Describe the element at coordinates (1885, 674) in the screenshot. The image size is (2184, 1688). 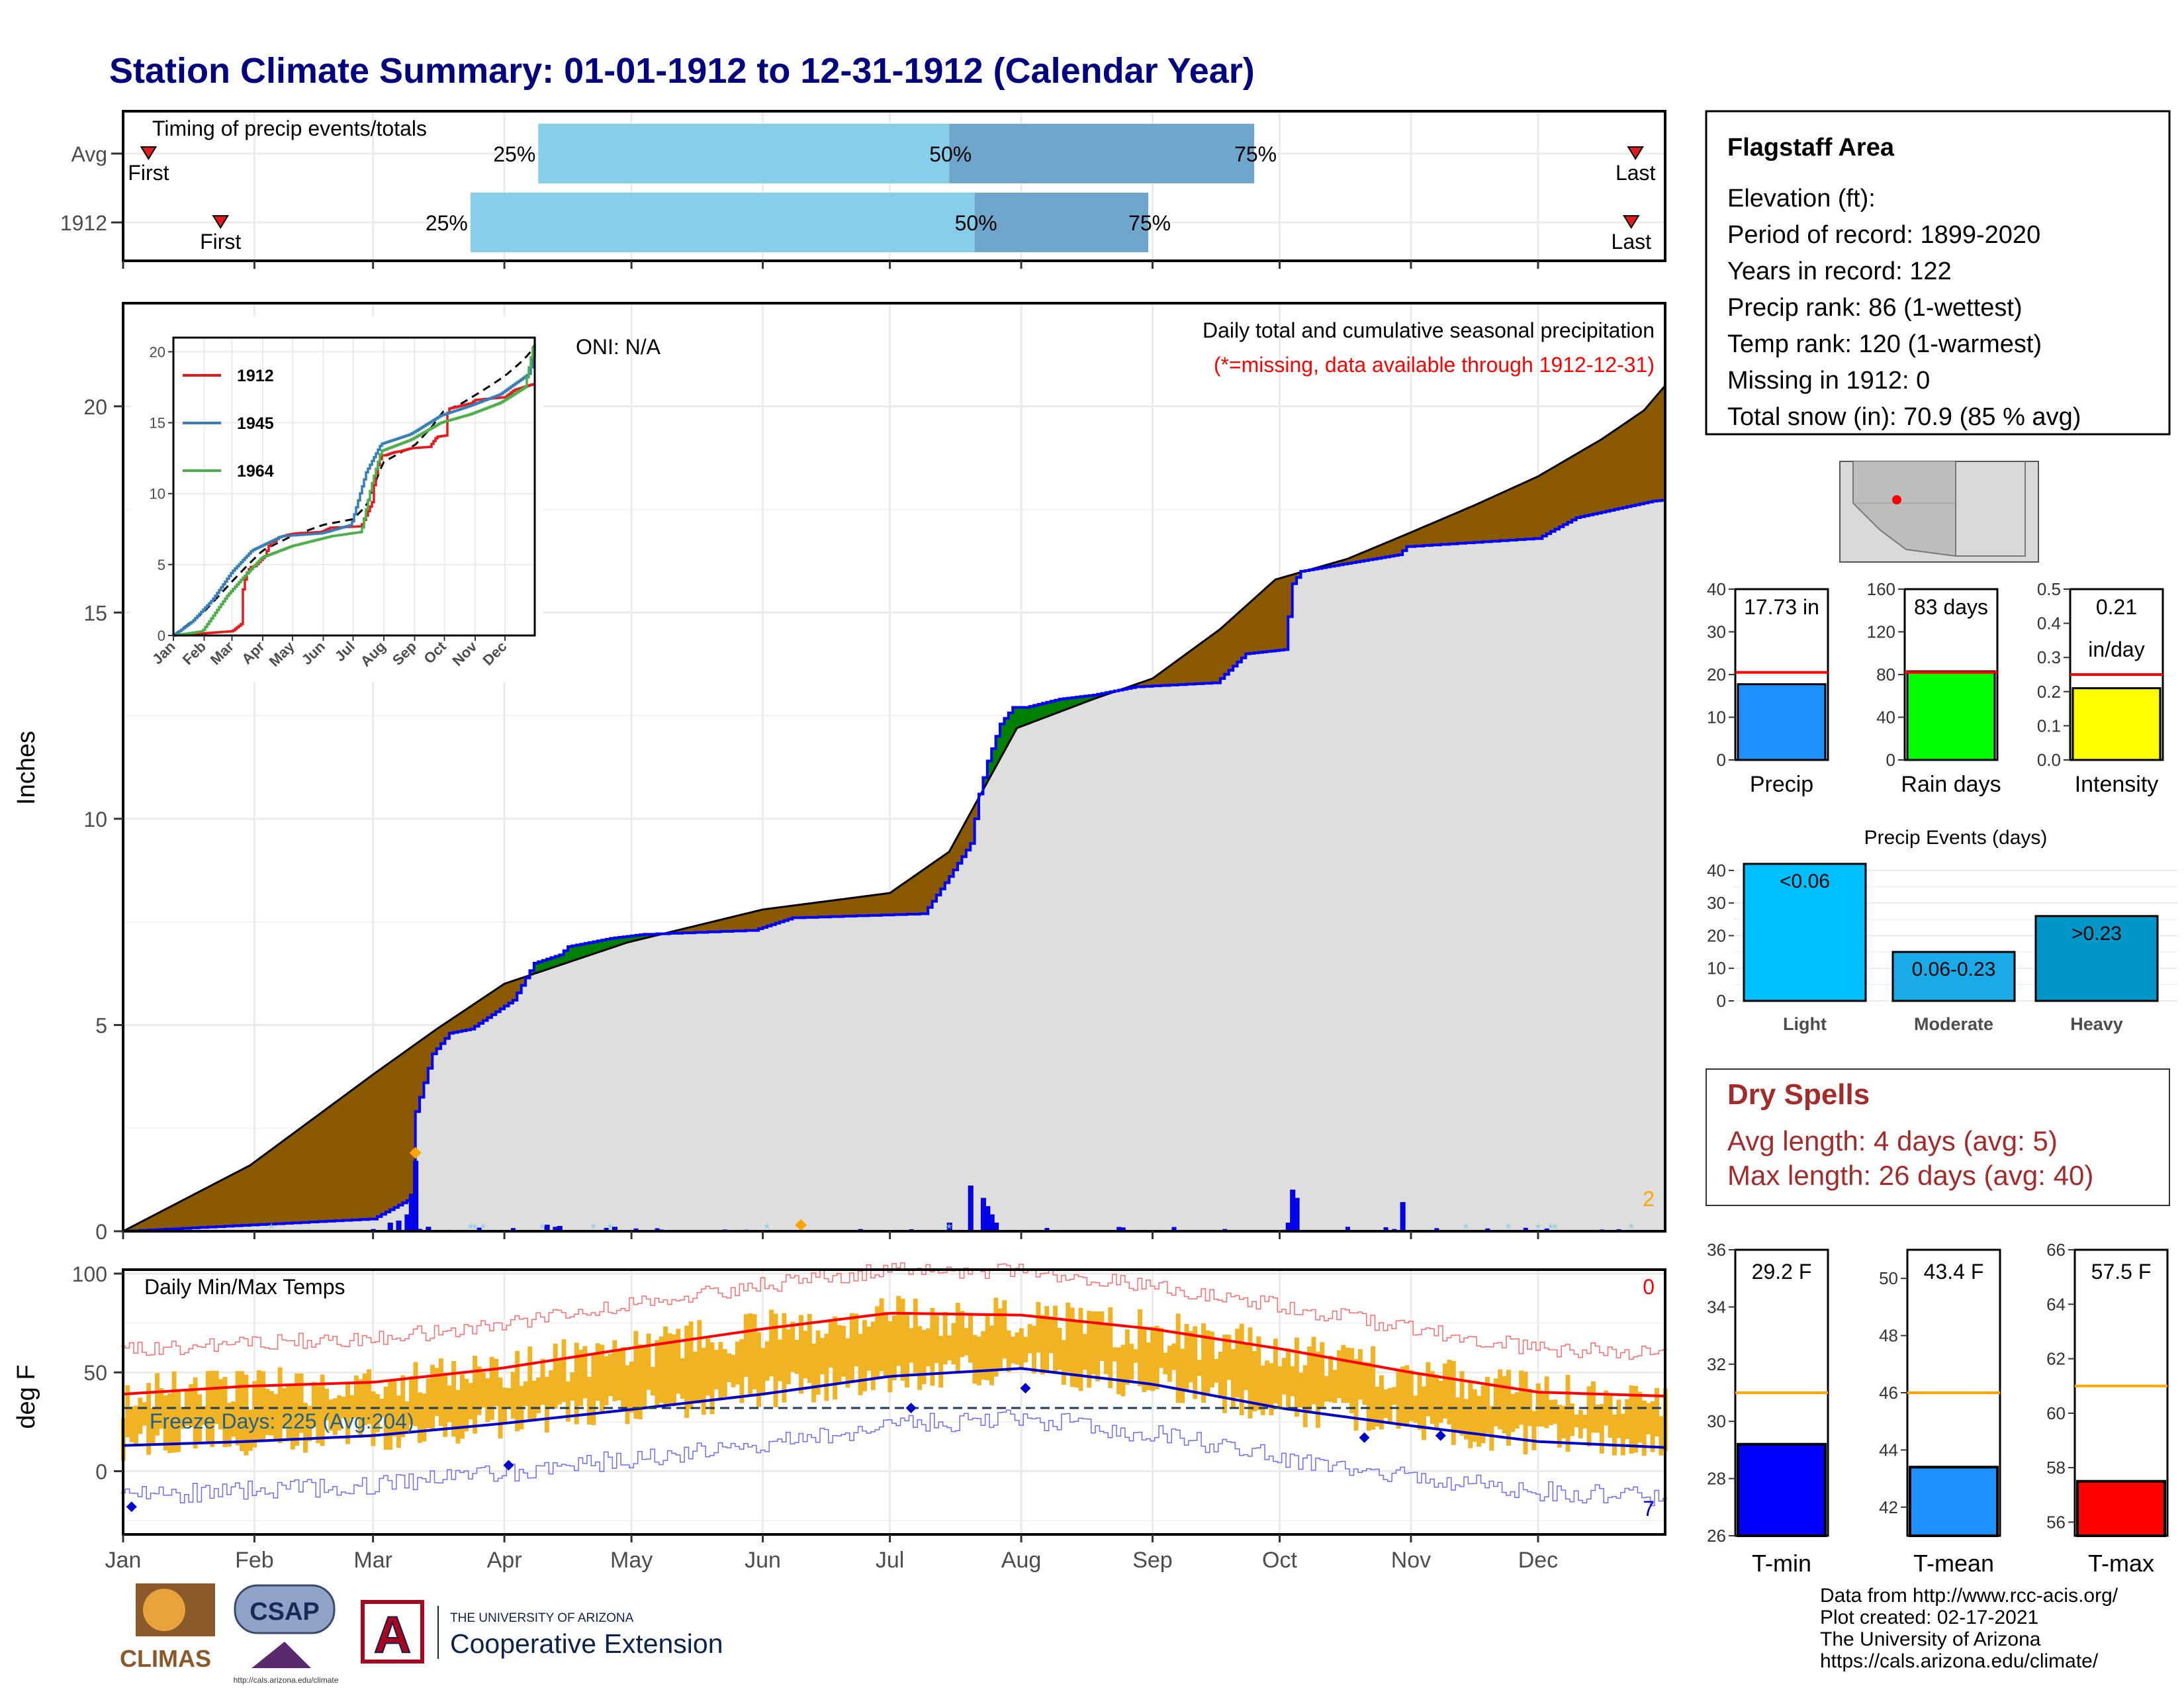
I see `mini-bar-tick-label: 80` at that location.